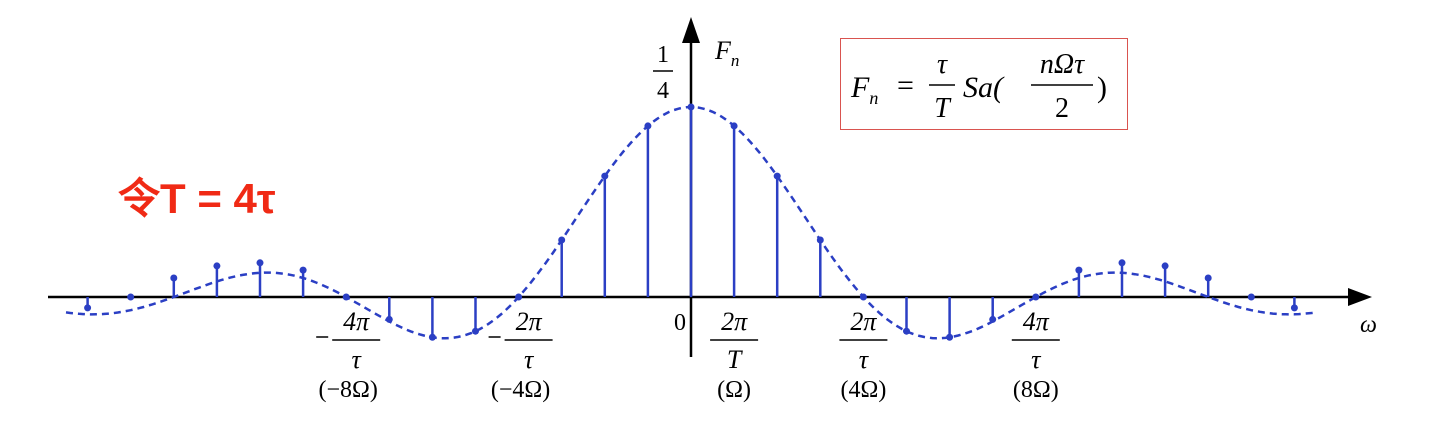 The width and height of the screenshot is (1456, 435). I want to click on tick-label-numerator-1: 2π, so click(529, 321).